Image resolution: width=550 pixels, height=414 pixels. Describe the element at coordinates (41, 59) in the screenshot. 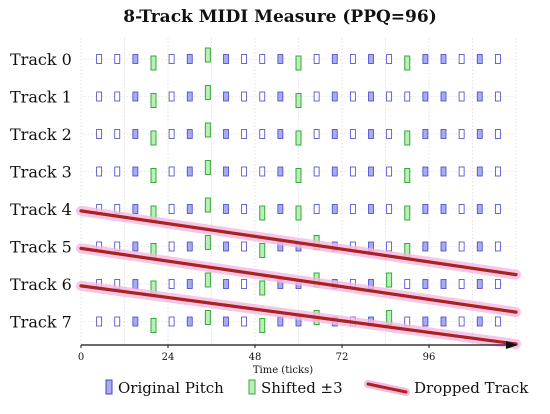

I see `track-label: Track 0` at that location.